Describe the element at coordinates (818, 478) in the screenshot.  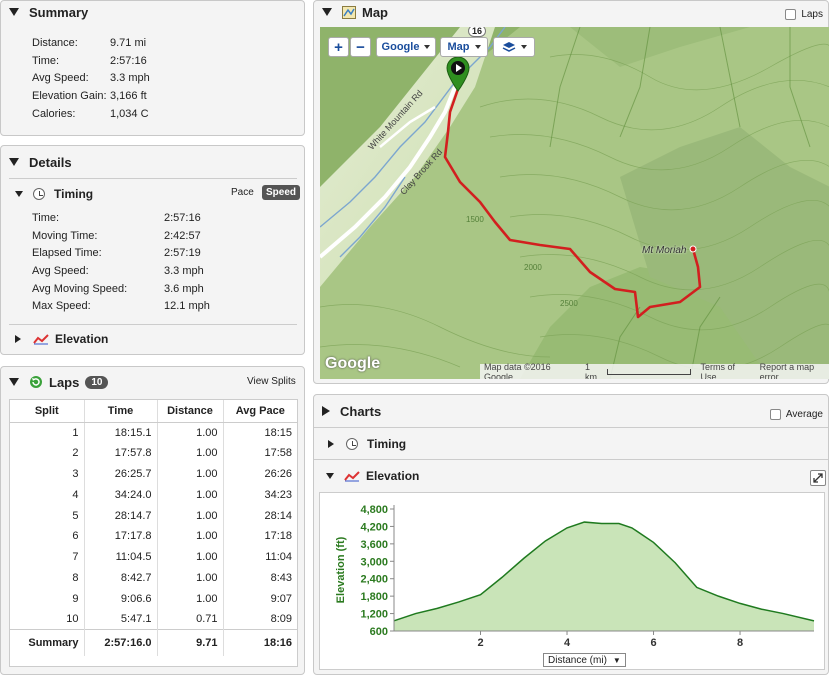
I see `expand-chart-button` at that location.